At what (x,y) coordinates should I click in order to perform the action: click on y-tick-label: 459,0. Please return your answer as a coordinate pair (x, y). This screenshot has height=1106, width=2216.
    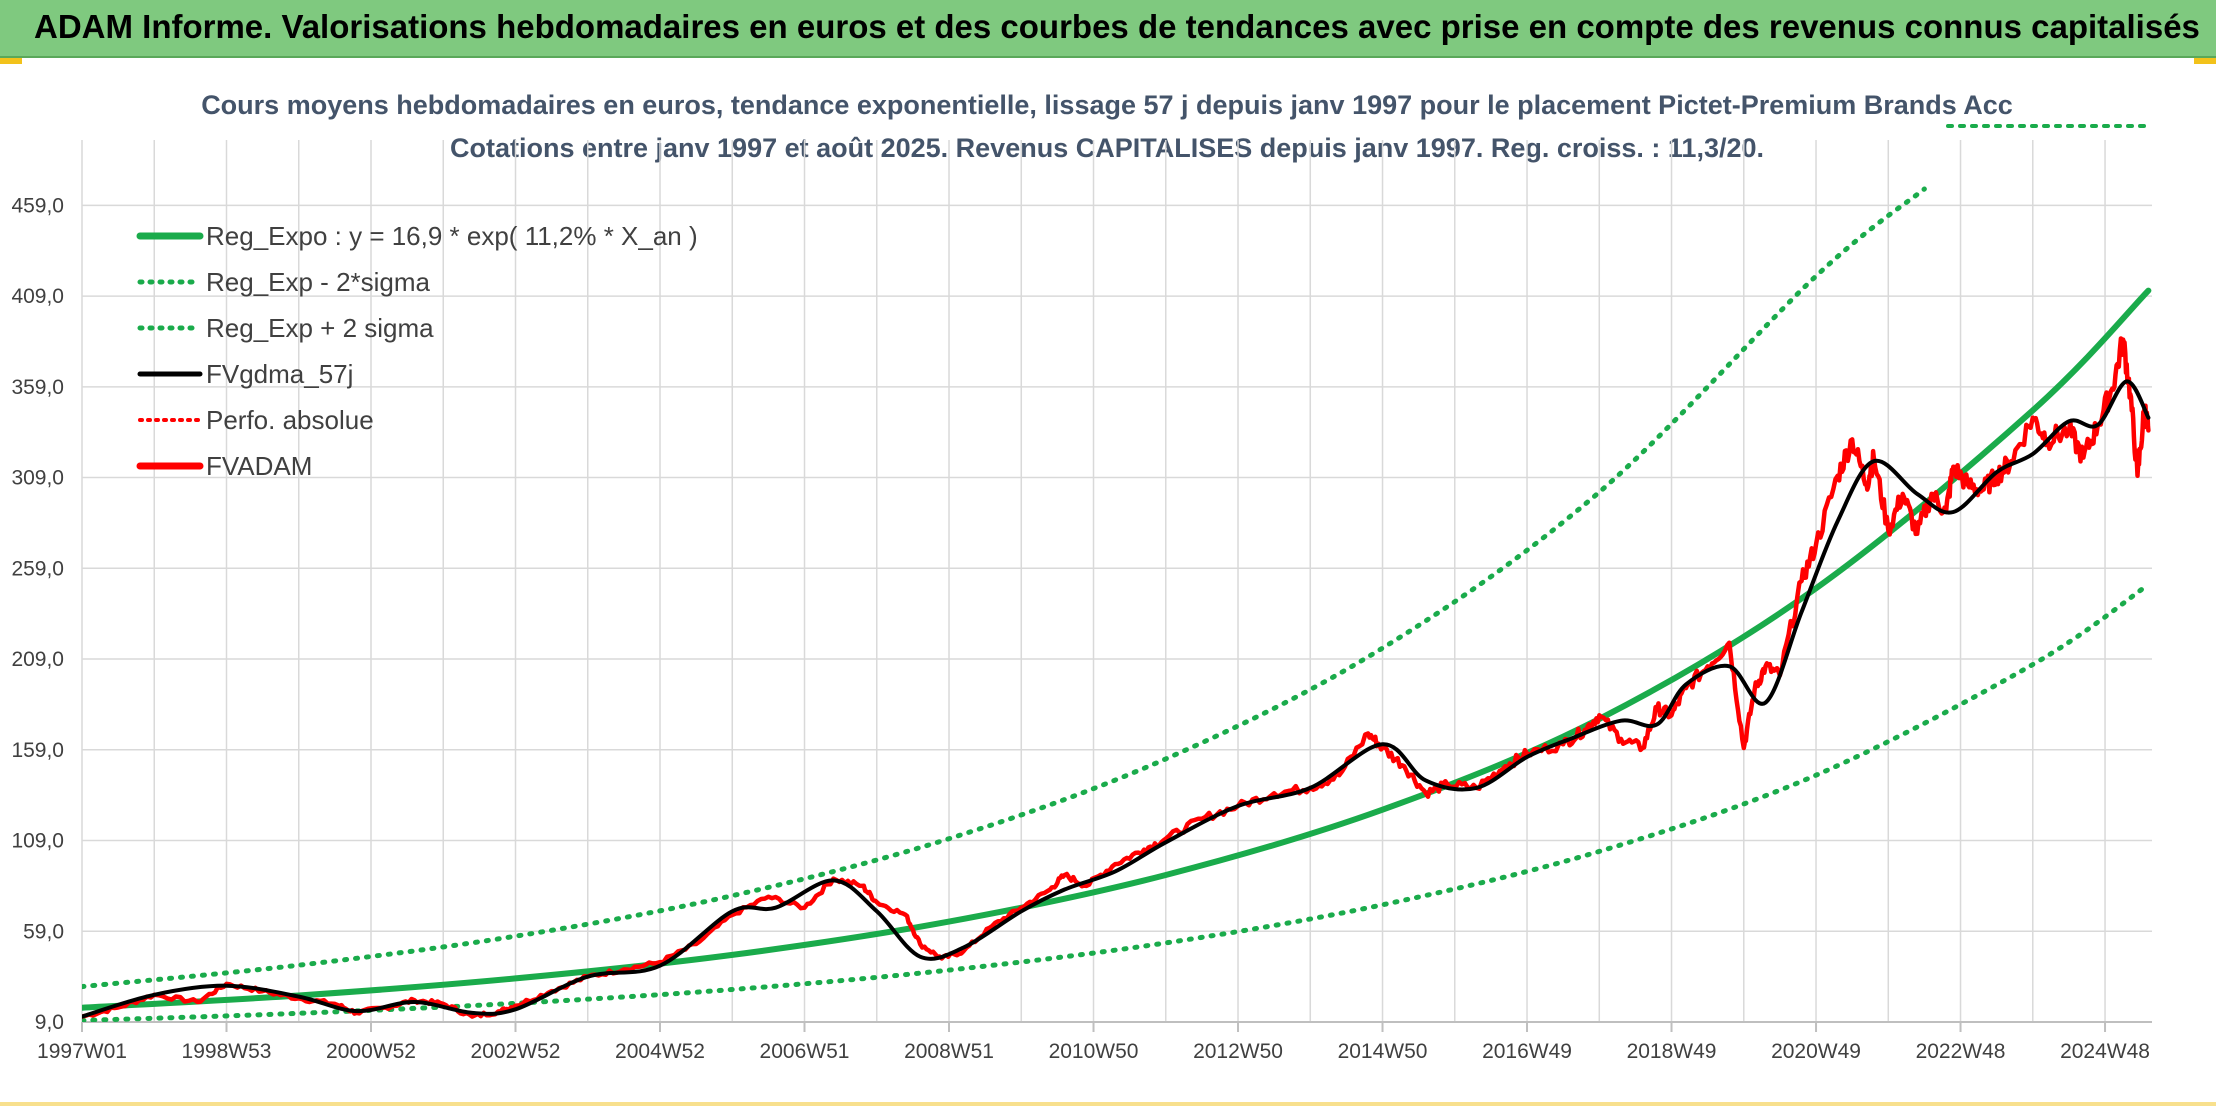
    Looking at the image, I should click on (37, 205).